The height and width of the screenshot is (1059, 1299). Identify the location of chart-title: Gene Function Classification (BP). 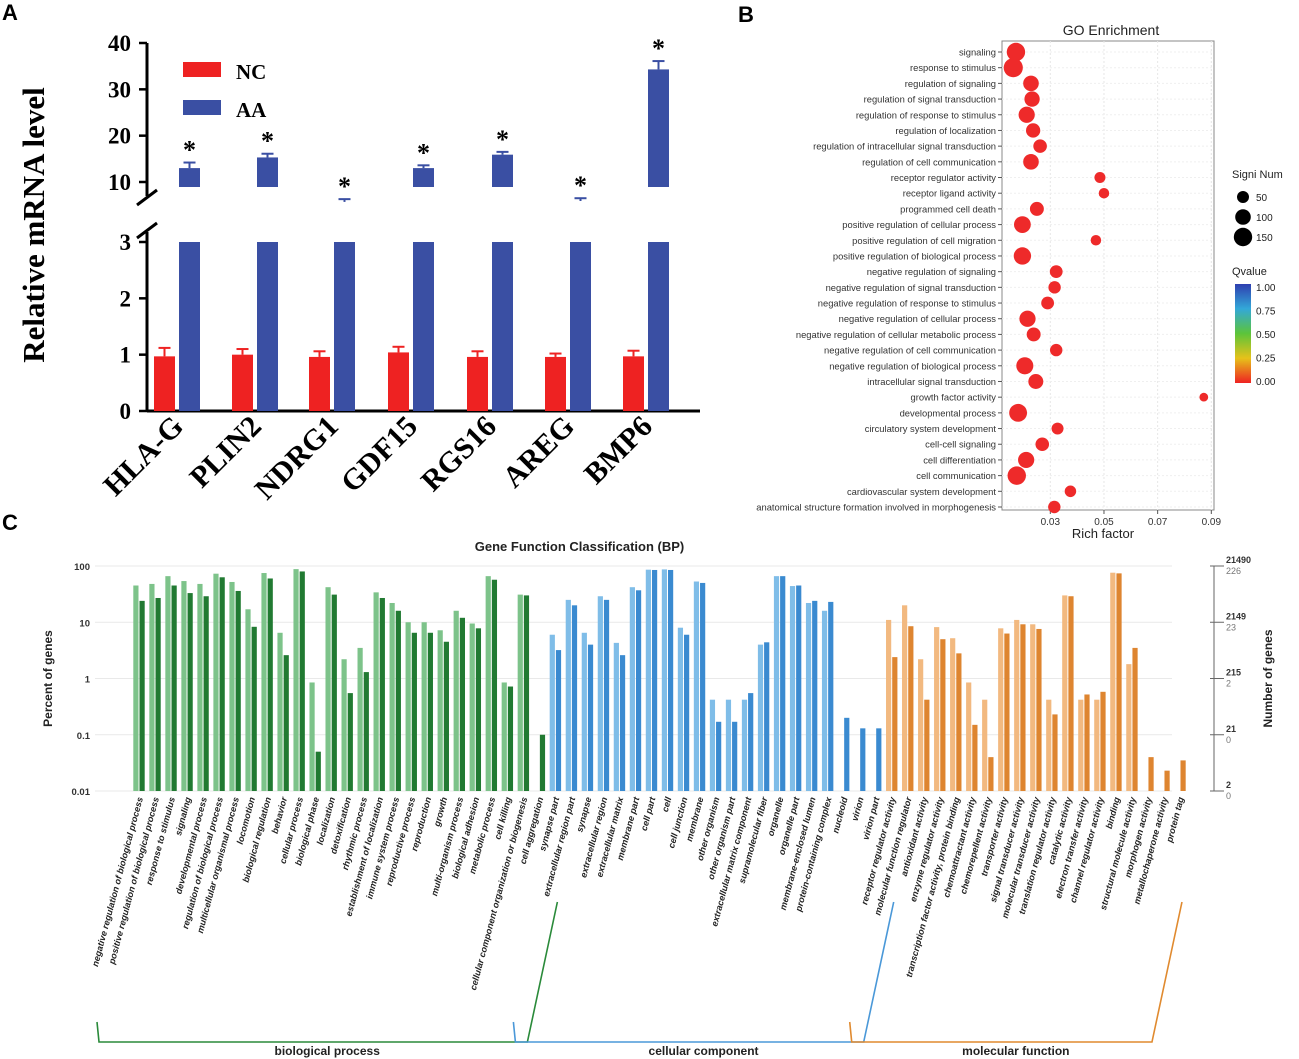
(579, 546).